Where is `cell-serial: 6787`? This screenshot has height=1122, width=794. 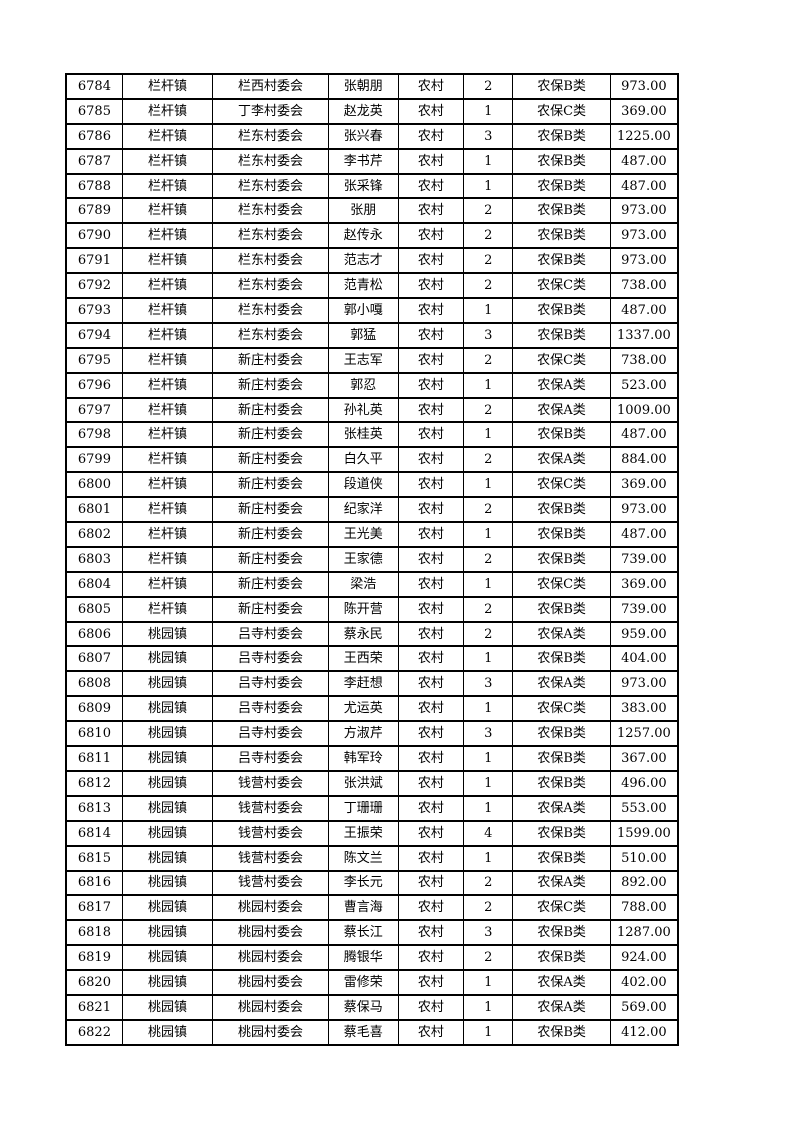
cell-serial: 6787 is located at coordinates (94, 161).